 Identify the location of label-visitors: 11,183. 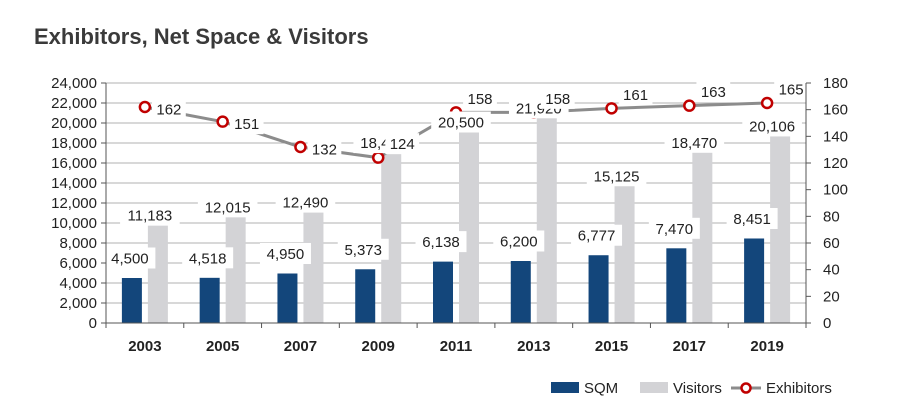
(150, 216).